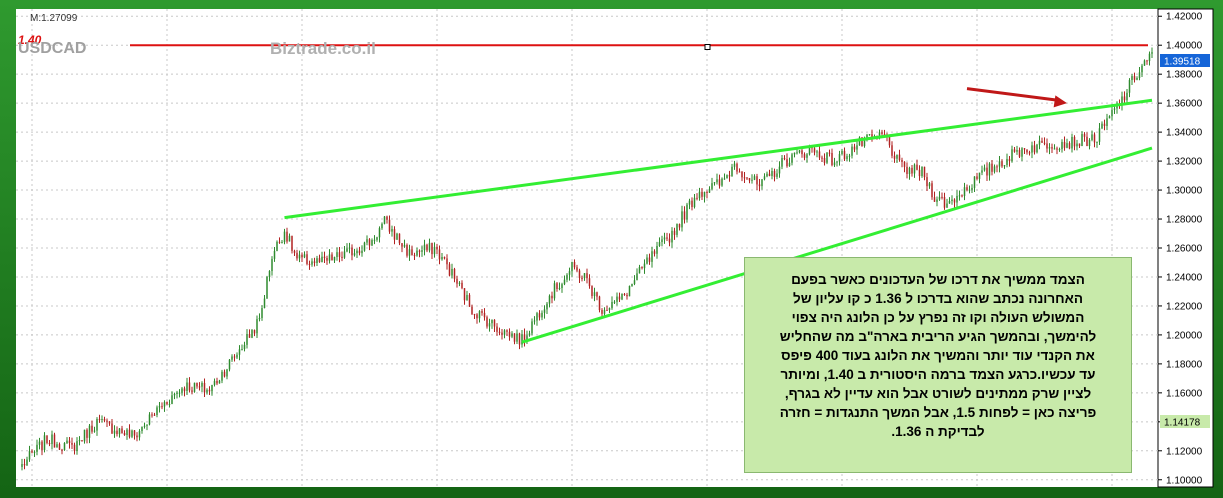 The width and height of the screenshot is (1223, 498). What do you see at coordinates (707, 47) in the screenshot?
I see `line-handle` at bounding box center [707, 47].